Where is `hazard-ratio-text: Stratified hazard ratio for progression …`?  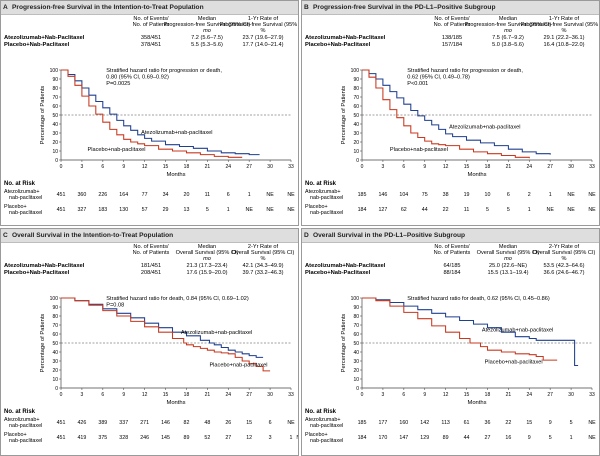 hazard-ratio-text: Stratified hazard ratio for progression … is located at coordinates (164, 71).